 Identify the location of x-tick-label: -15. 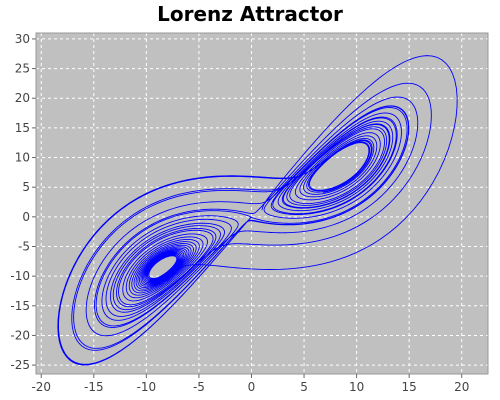
(94, 387).